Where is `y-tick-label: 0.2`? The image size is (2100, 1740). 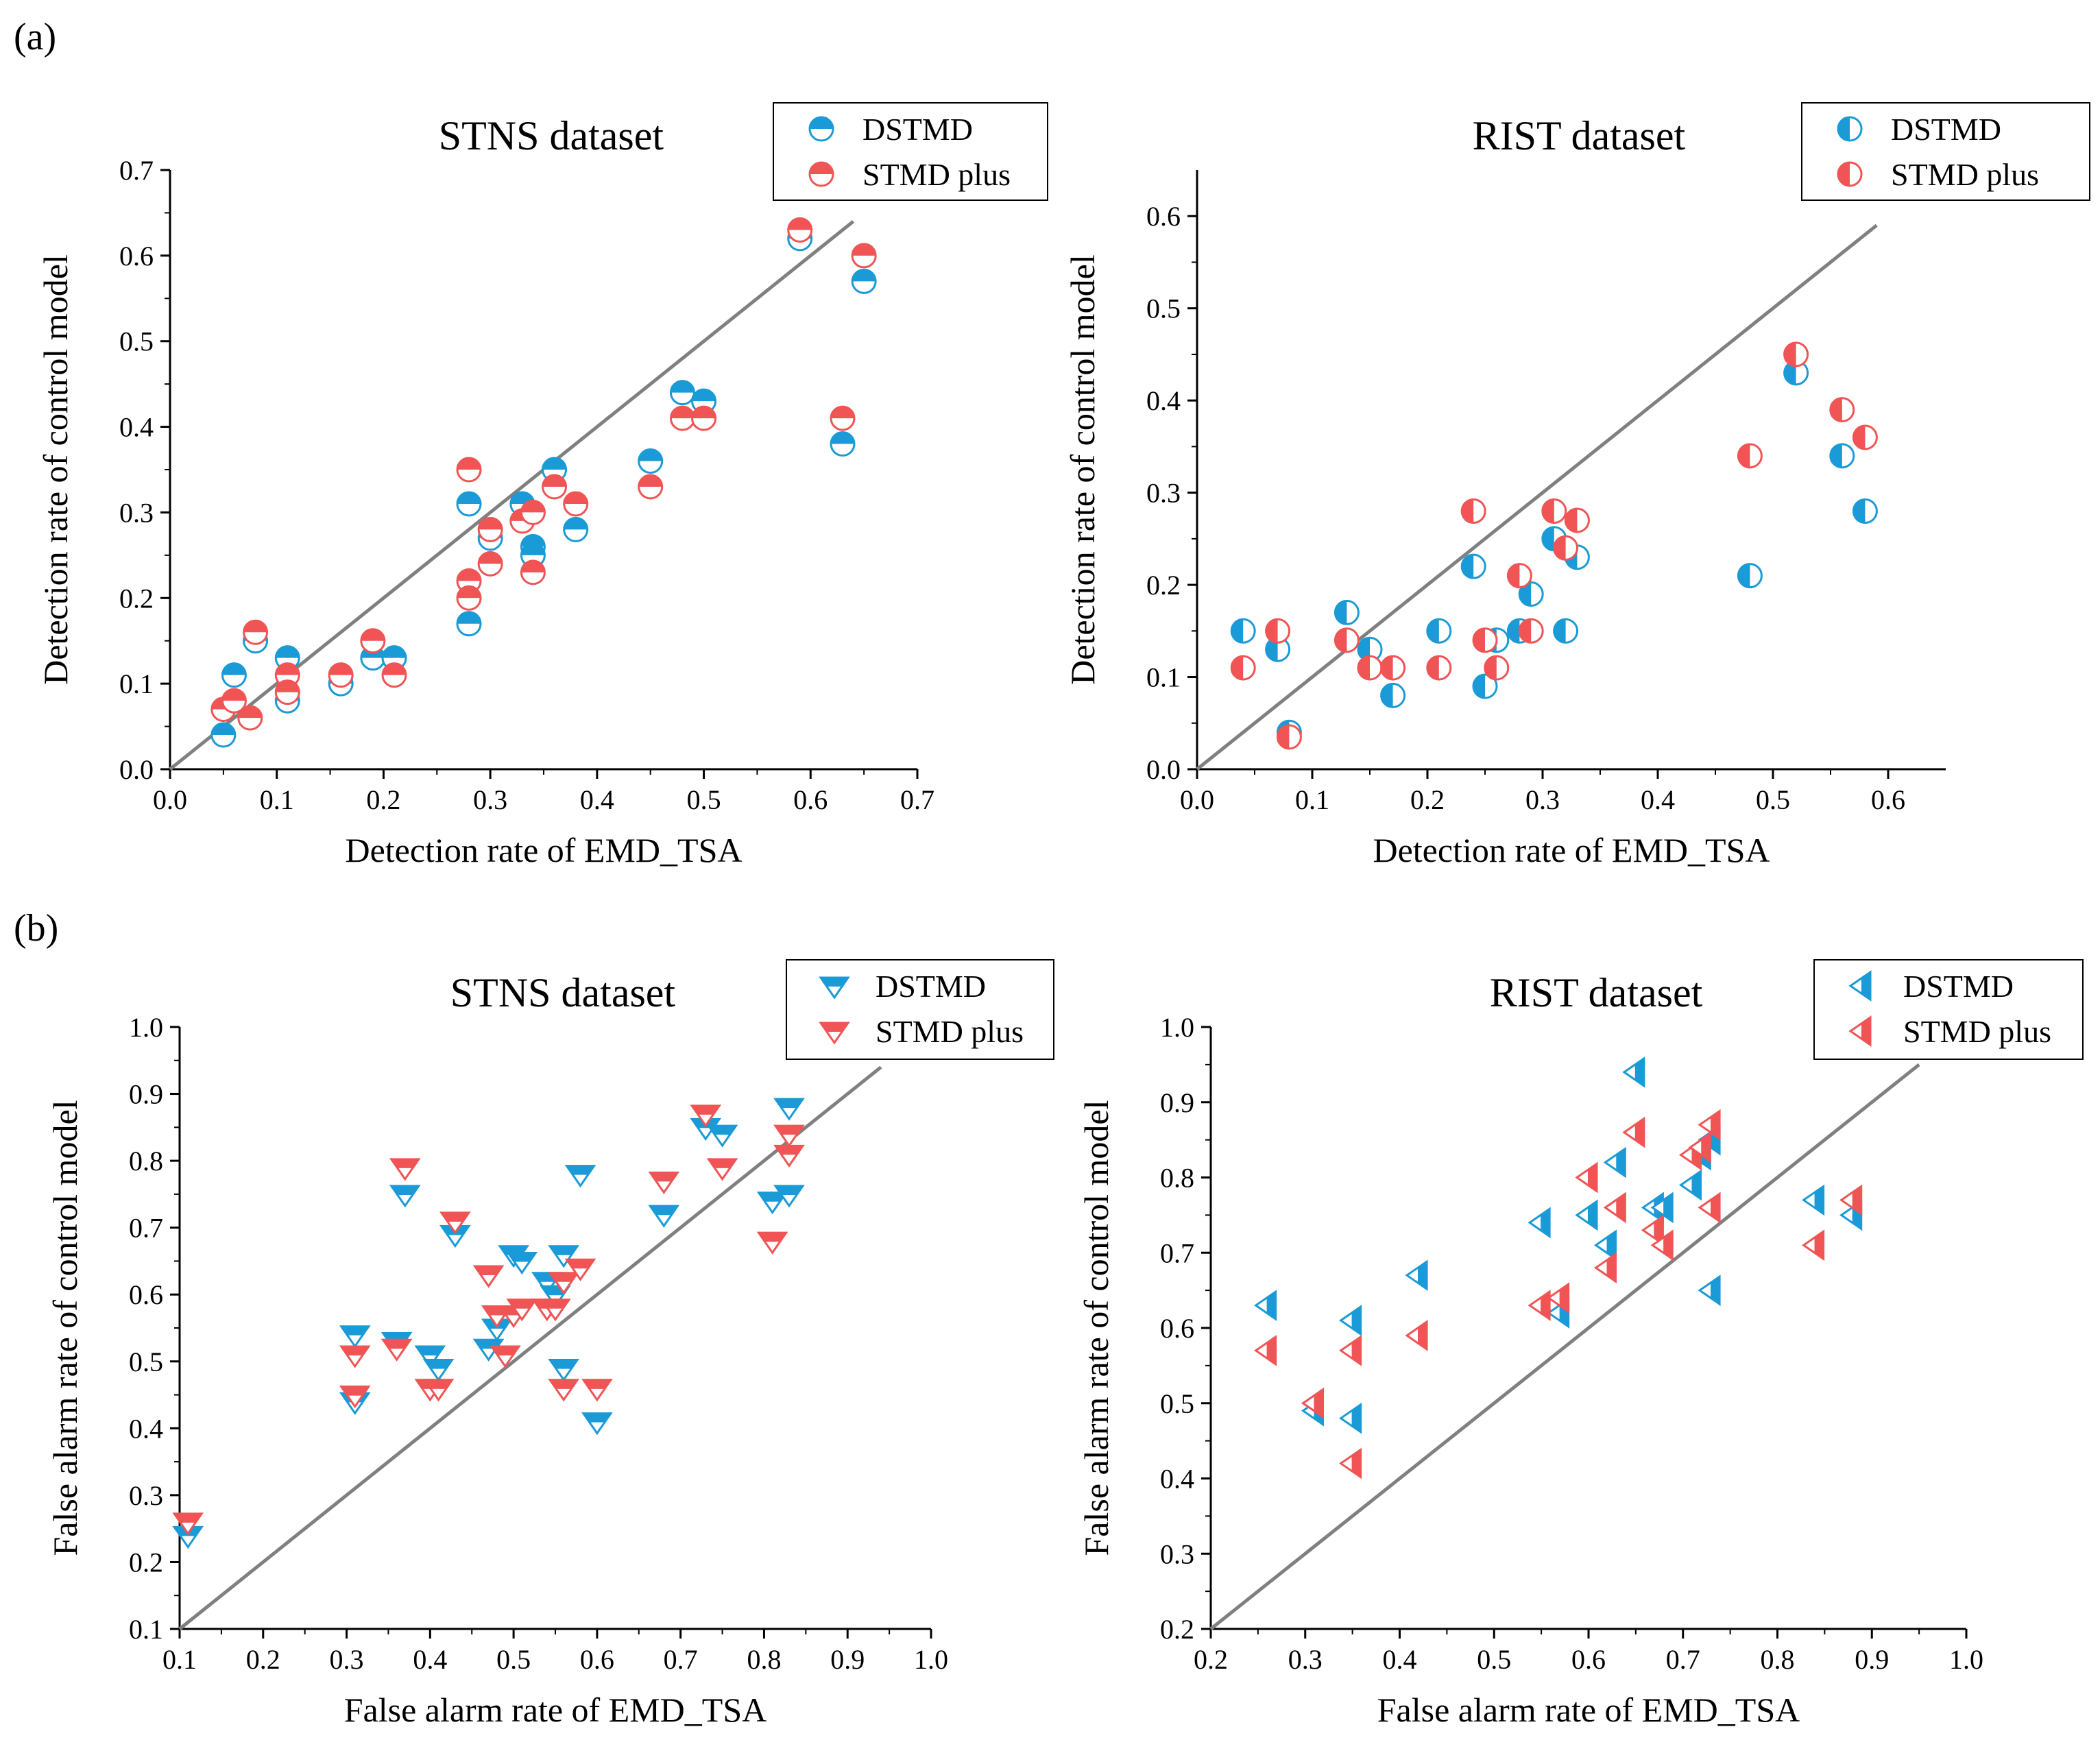 y-tick-label: 0.2 is located at coordinates (1164, 585).